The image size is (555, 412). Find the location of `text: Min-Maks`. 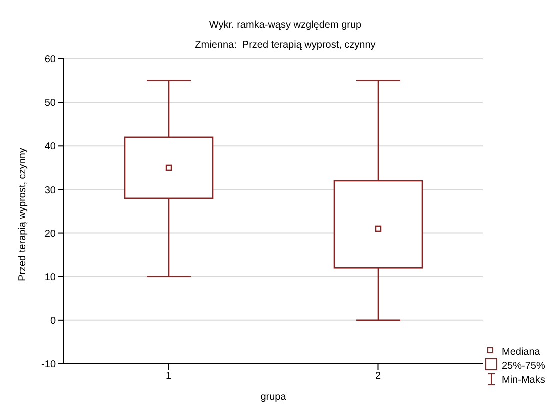

text: Min-Maks is located at coordinates (524, 380).